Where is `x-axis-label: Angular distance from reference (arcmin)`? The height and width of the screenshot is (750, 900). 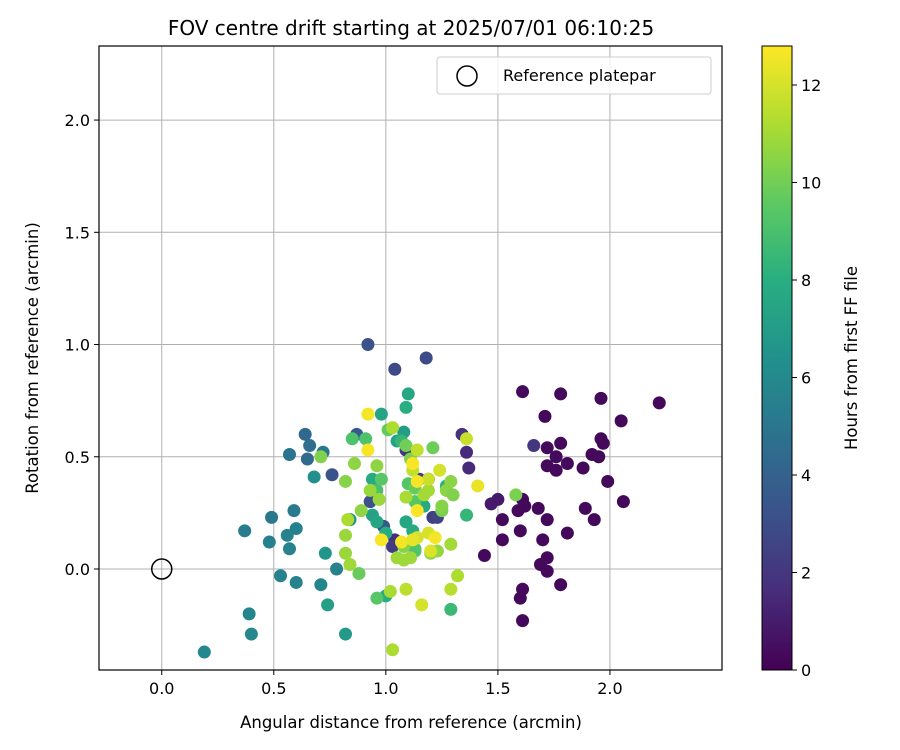
x-axis-label: Angular distance from reference (arcmin) is located at coordinates (411, 722).